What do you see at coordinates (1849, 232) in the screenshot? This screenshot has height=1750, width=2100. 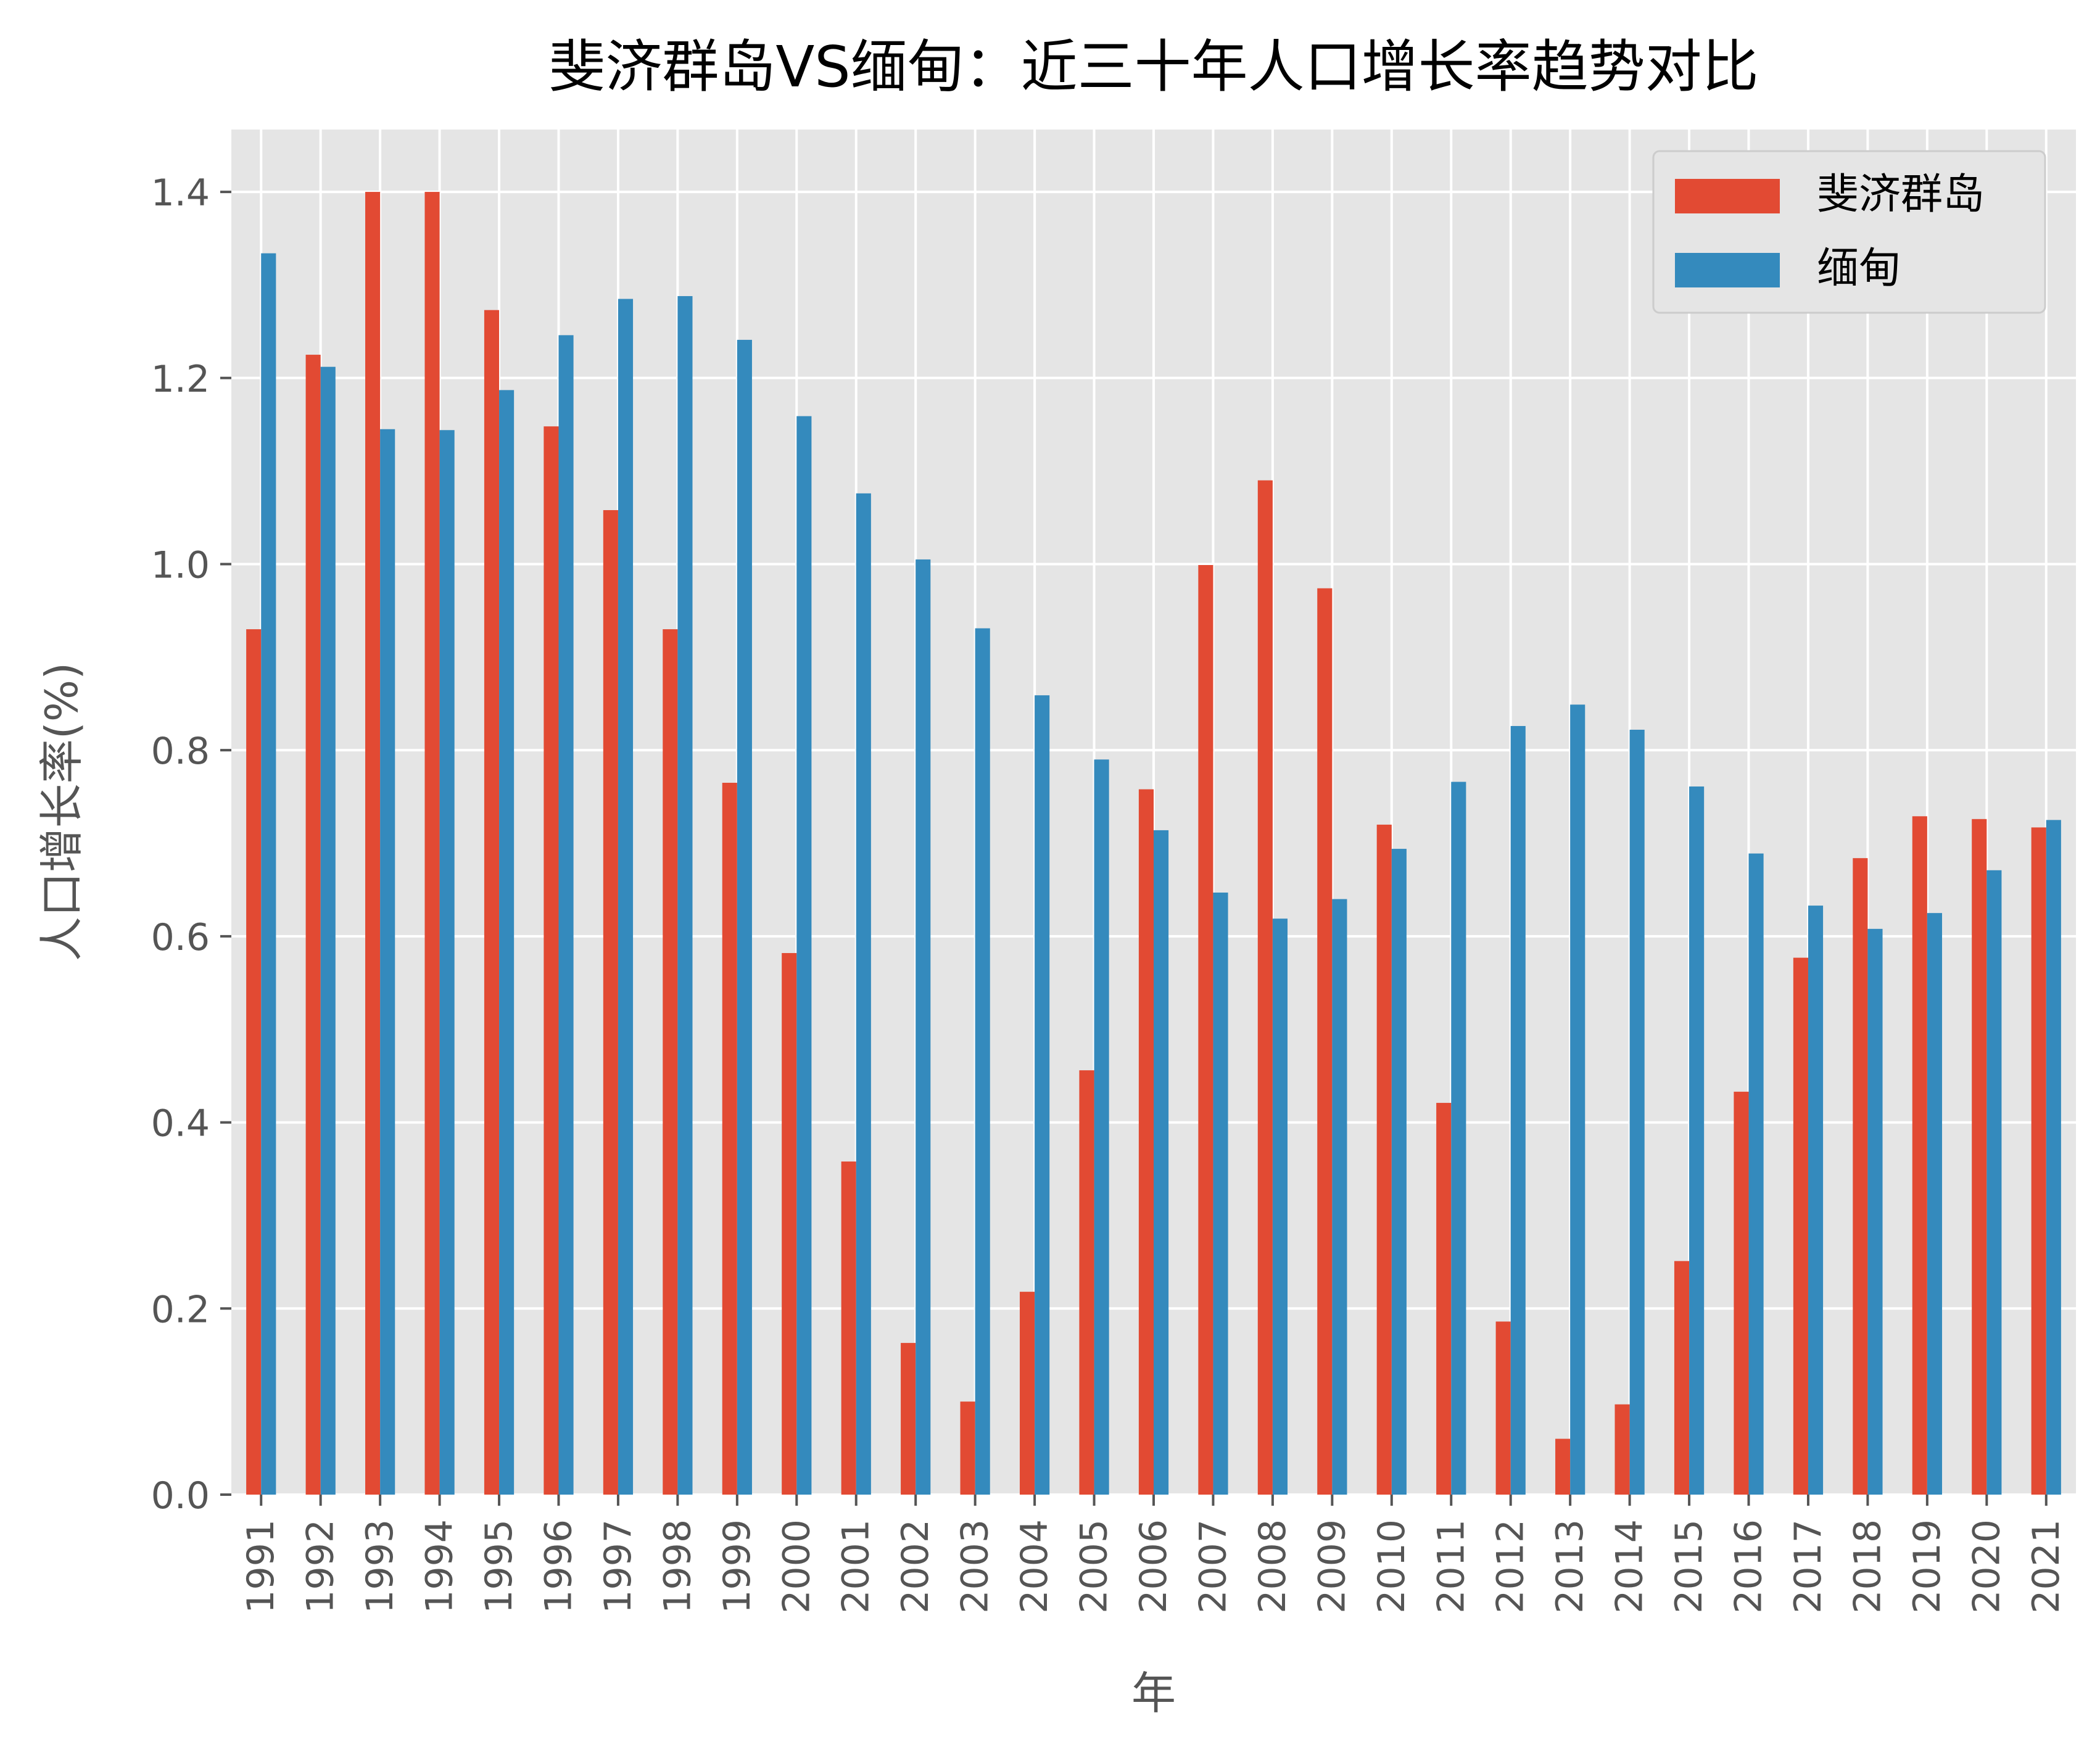 I see `legend: 斐济群岛 缅甸` at bounding box center [1849, 232].